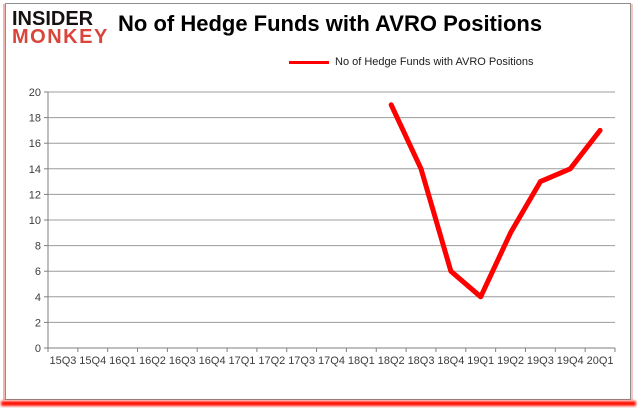 Image resolution: width=637 pixels, height=408 pixels. Describe the element at coordinates (35, 119) in the screenshot. I see `y-axis-tick-label: 18` at that location.